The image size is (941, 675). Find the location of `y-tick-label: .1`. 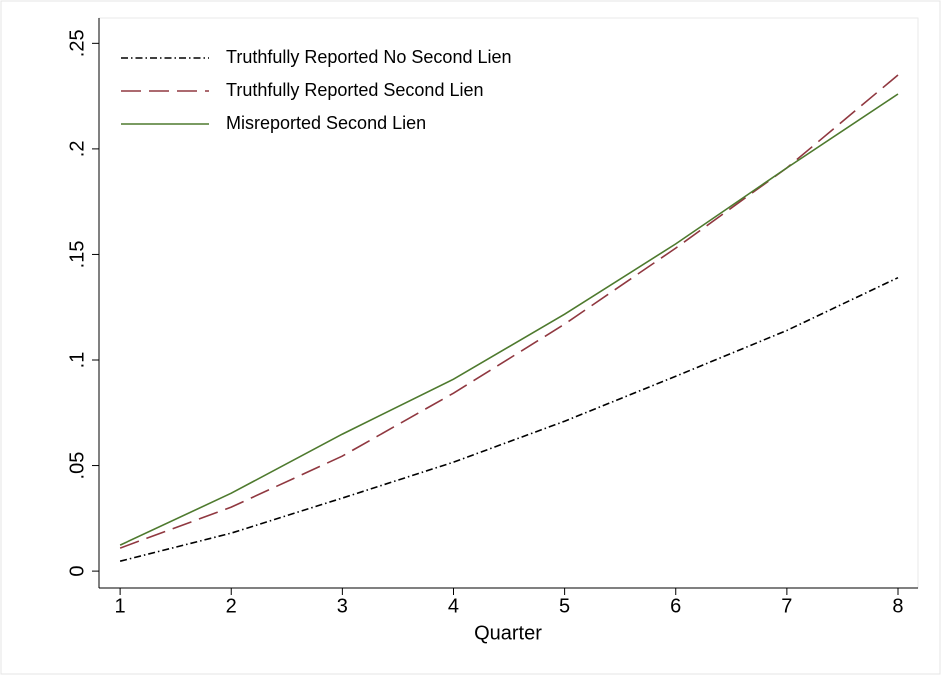

y-tick-label: .1 is located at coordinates (77, 360).